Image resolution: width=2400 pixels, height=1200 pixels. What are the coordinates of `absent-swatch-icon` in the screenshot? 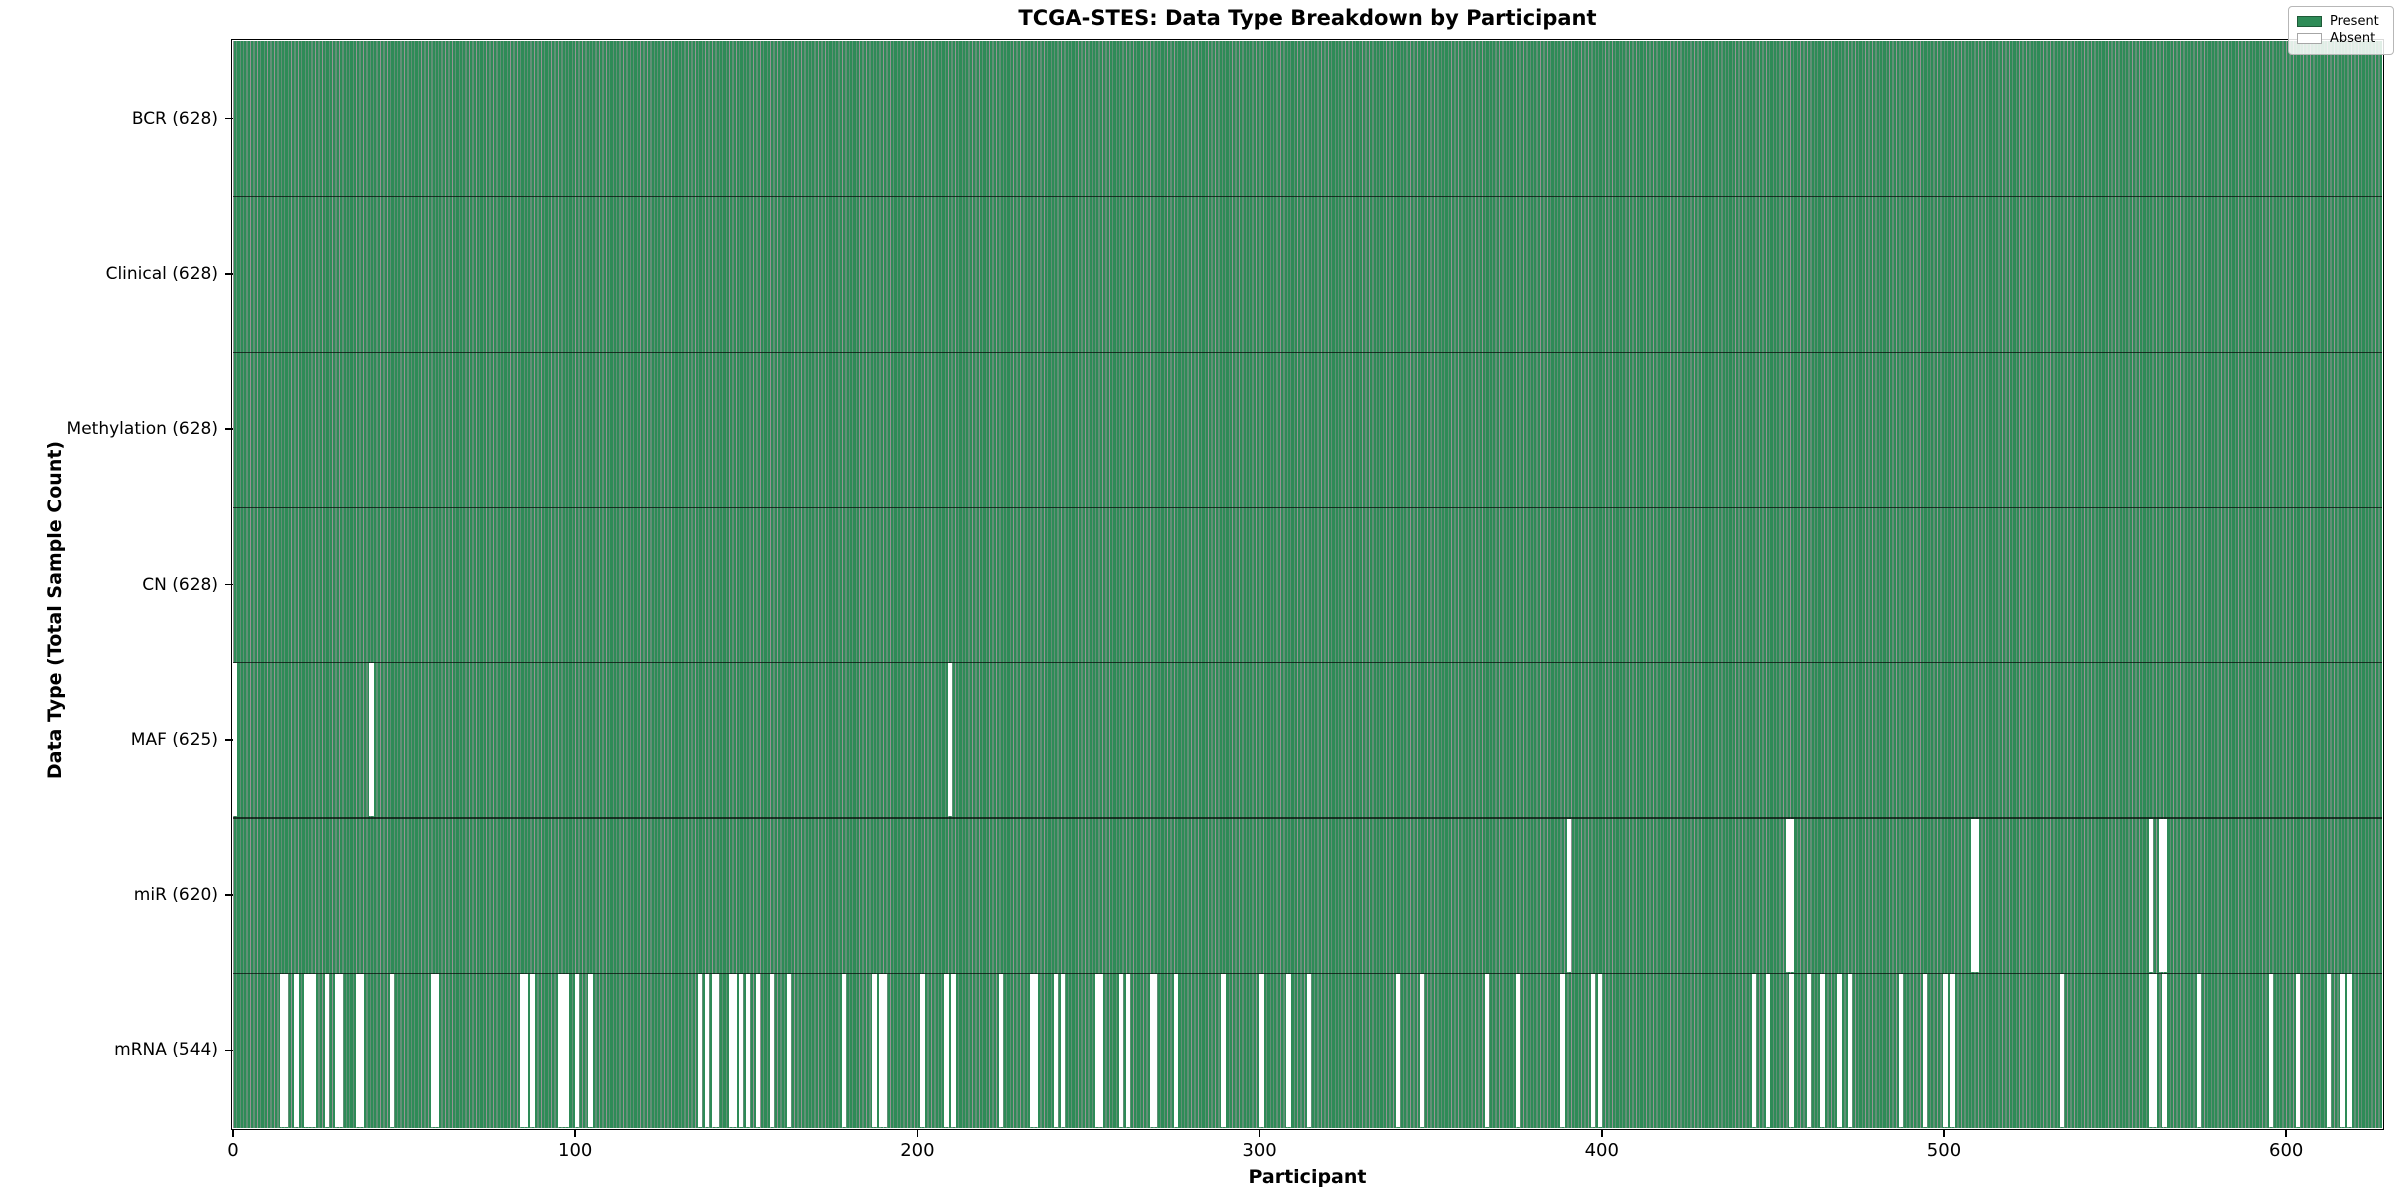 It's located at (2309, 38).